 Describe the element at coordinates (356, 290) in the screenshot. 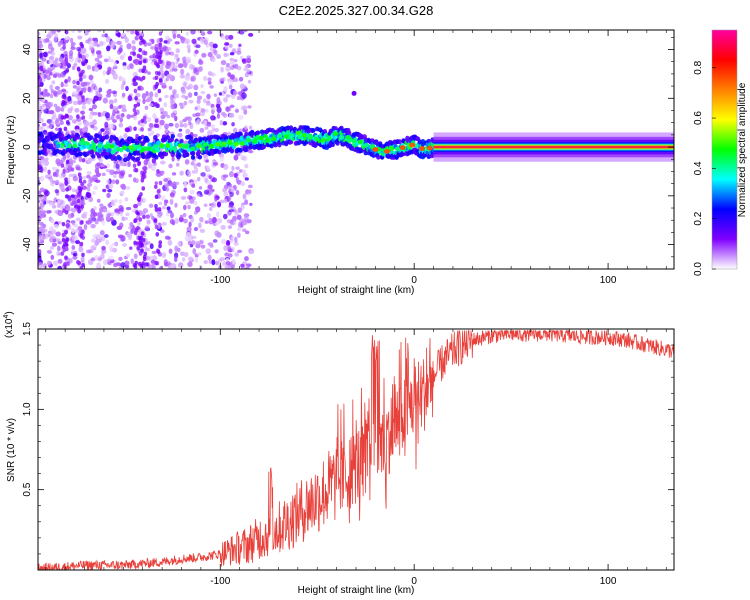

I see `spectrogram-x-label: Height of straight line (km)` at that location.